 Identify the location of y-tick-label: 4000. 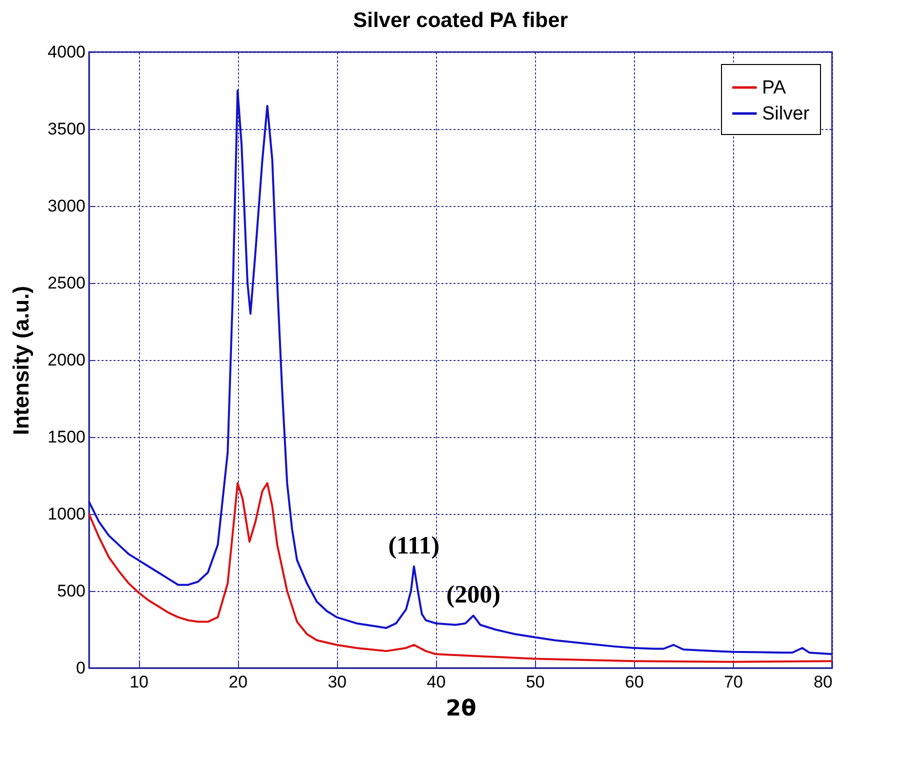
(67, 52).